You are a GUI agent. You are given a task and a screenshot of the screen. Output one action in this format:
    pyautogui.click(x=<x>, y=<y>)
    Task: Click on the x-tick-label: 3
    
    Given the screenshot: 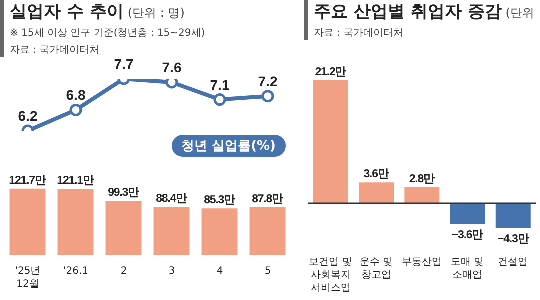 What is the action you would take?
    pyautogui.click(x=172, y=271)
    